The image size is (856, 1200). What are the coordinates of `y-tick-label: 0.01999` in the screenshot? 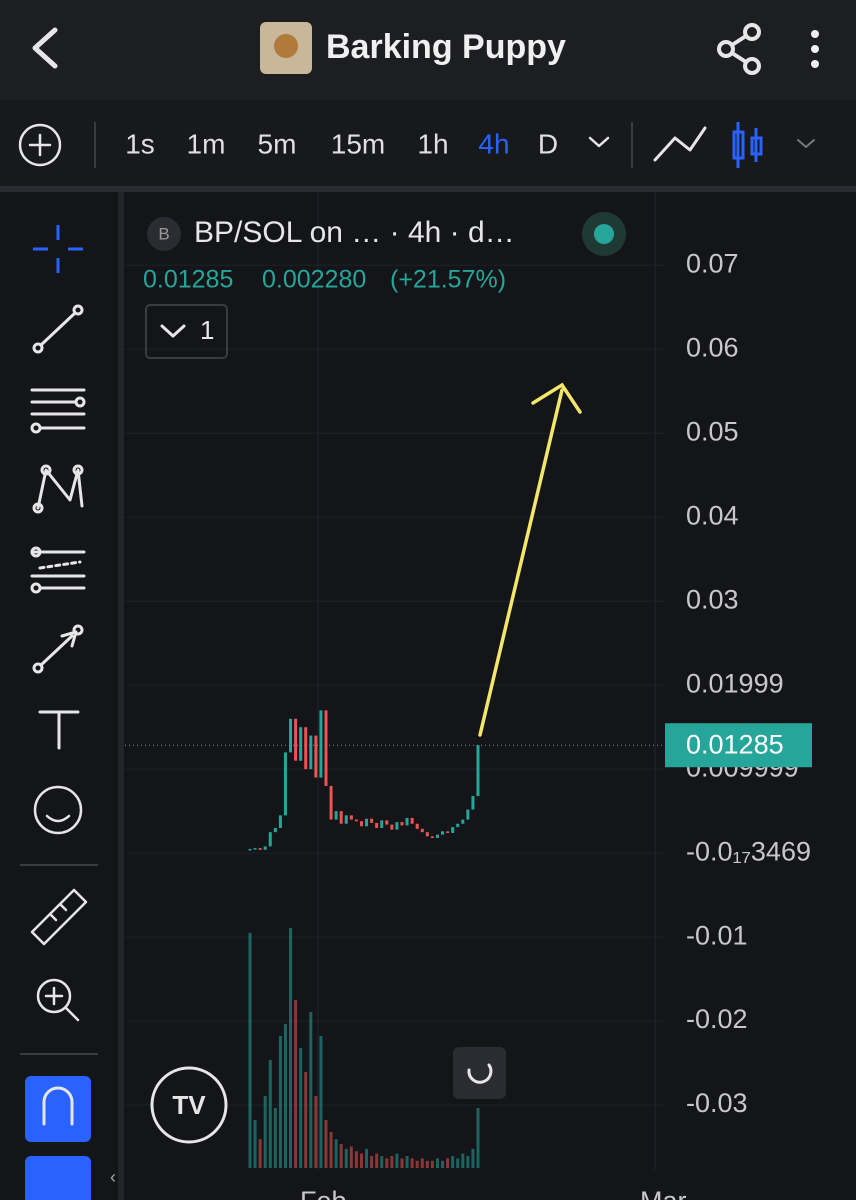 It's located at (735, 683).